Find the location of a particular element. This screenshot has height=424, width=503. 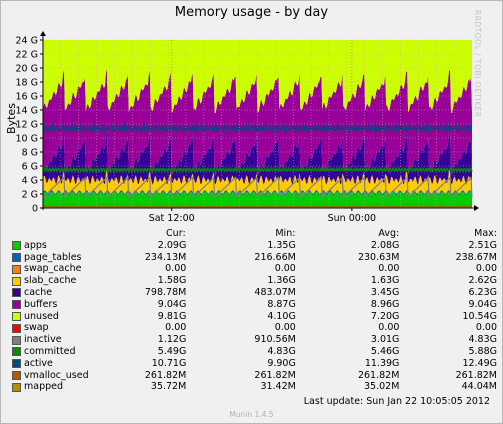

legend-cur: 1.12G is located at coordinates (172, 340).